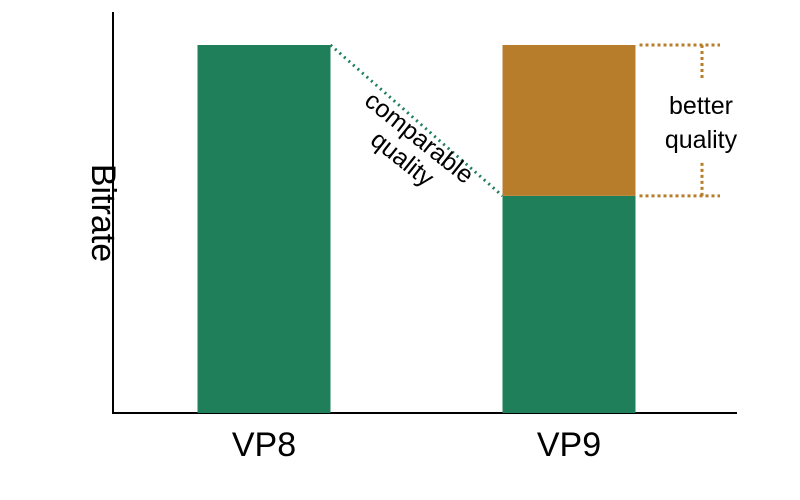  What do you see at coordinates (569, 120) in the screenshot?
I see `bar-vp9-extra` at bounding box center [569, 120].